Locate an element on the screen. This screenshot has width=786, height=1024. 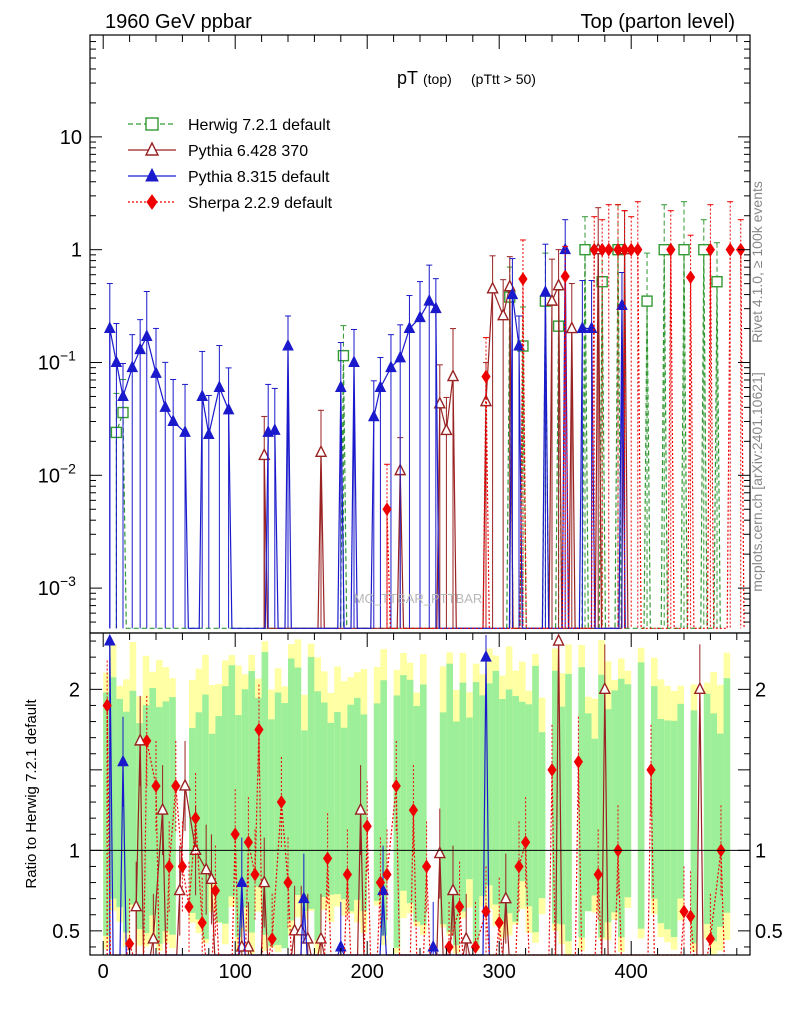
mcplots-reference-label: mcplots.cern.ch [arXiv:2401.10621] is located at coordinates (757, 481).